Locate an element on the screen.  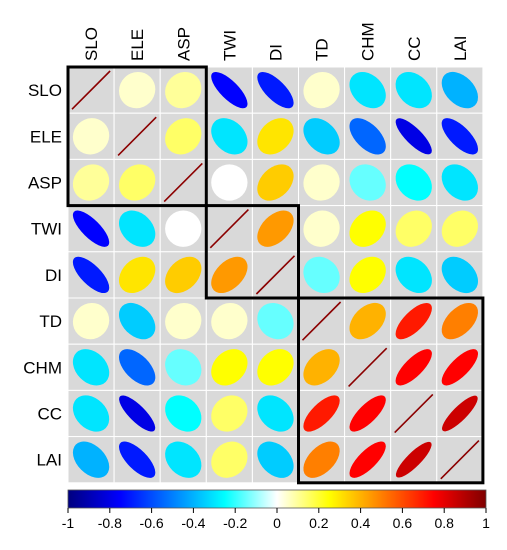
correlation-ellipse-CC-LAI is located at coordinates (460, 413).